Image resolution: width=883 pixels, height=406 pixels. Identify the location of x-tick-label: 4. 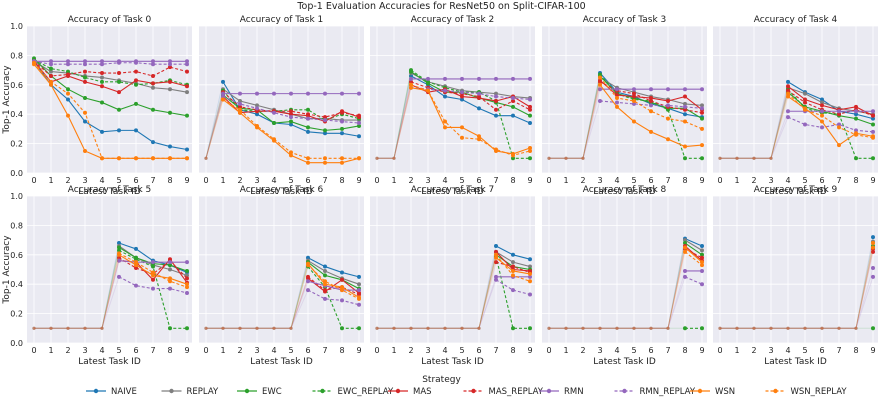
(787, 180).